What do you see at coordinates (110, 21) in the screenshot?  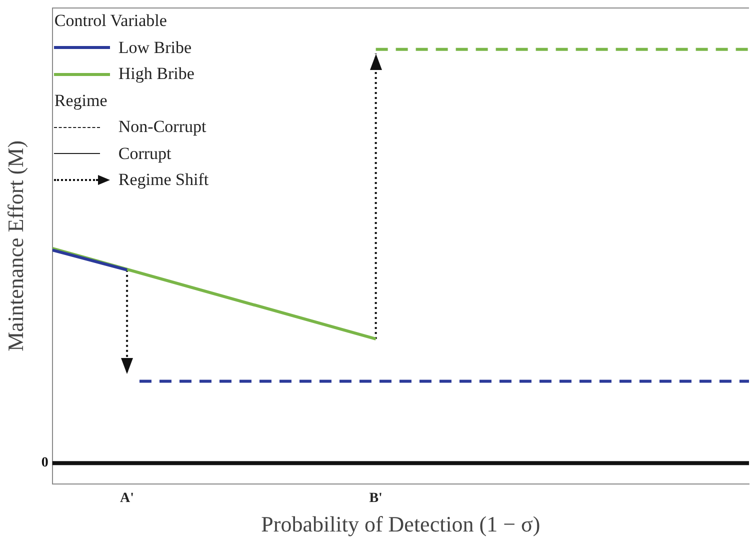 I see `legend-title: Control Variable` at bounding box center [110, 21].